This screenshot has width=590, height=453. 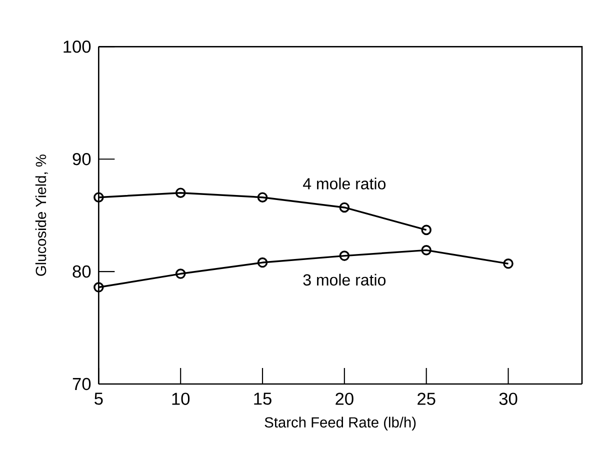 What do you see at coordinates (181, 398) in the screenshot?
I see `x-tick-label: 10` at bounding box center [181, 398].